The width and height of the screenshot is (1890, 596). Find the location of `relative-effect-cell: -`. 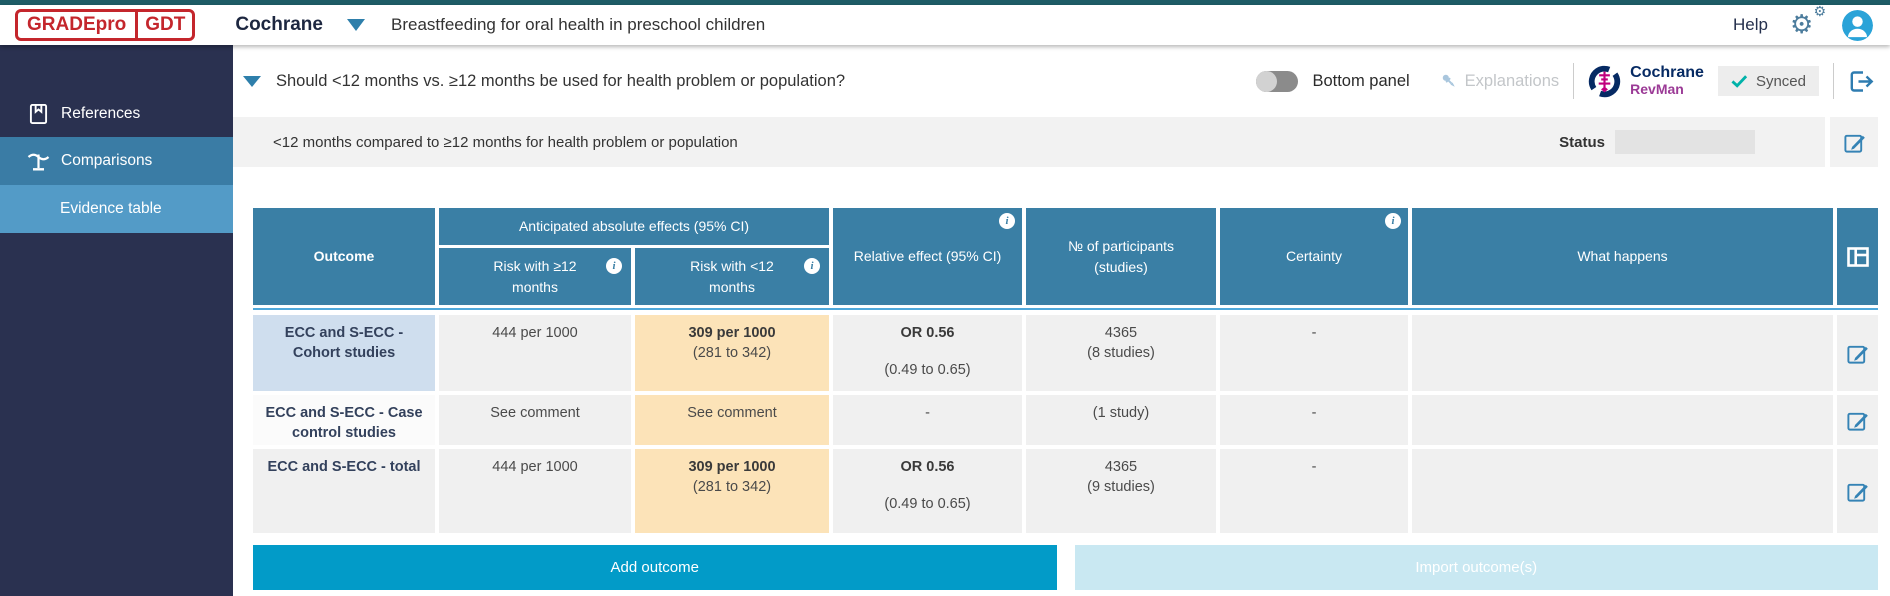

relative-effect-cell: - is located at coordinates (927, 420).